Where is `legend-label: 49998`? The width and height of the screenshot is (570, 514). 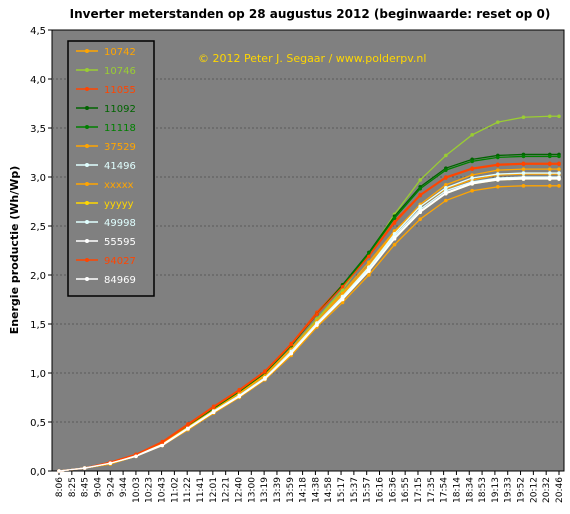
legend-label: 49998 is located at coordinates (120, 223).